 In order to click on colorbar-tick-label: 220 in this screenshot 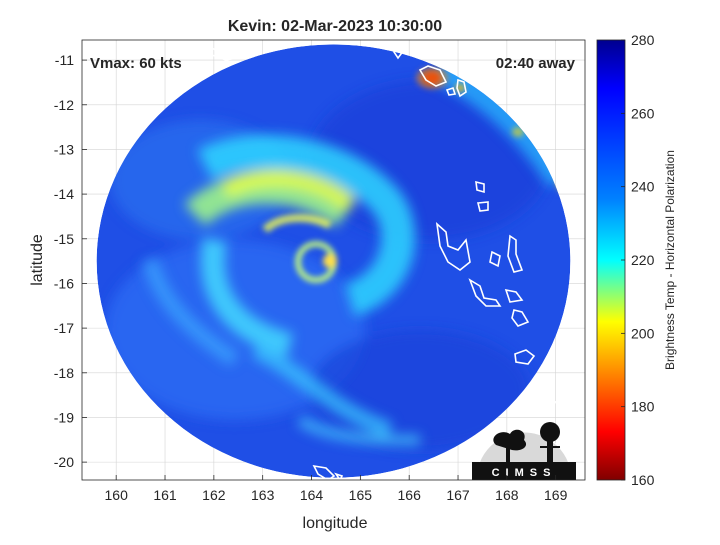, I will do `click(643, 260)`.